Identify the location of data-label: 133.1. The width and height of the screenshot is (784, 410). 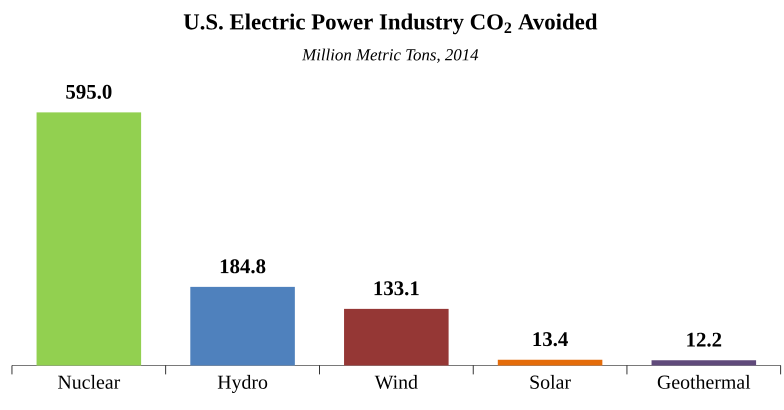
(396, 288).